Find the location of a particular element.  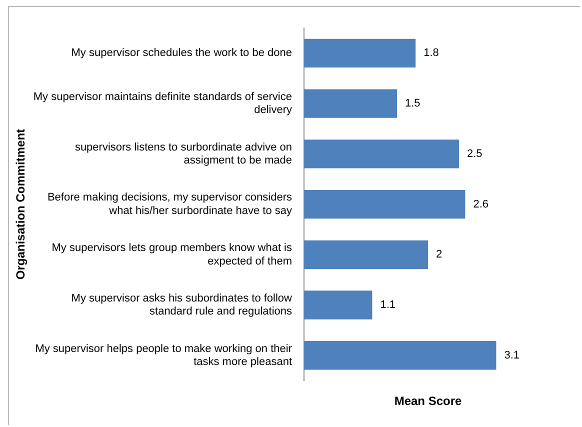

y-tick-label: My supervisor asks his subordinates to follow standard rule and regulations is located at coordinates (181, 305).